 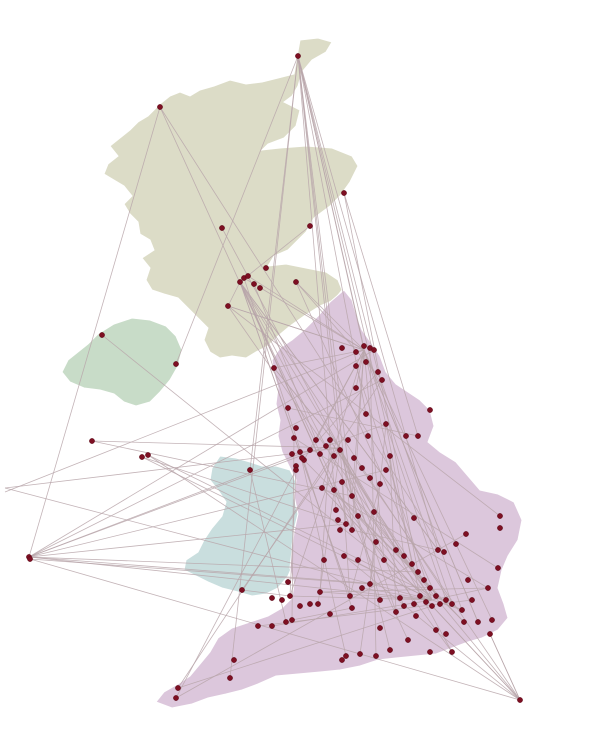 I want to click on region-northern-ireland, so click(x=122, y=362).